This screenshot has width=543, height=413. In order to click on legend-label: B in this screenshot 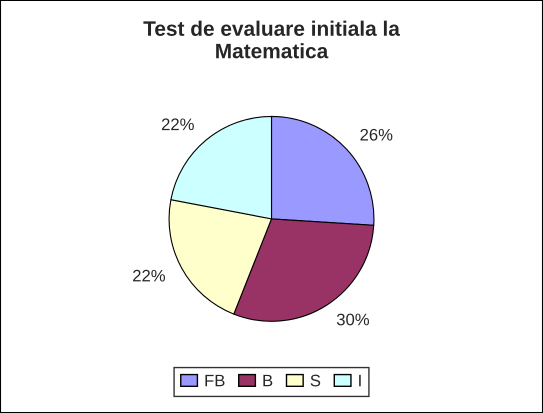, I will do `click(267, 380)`.